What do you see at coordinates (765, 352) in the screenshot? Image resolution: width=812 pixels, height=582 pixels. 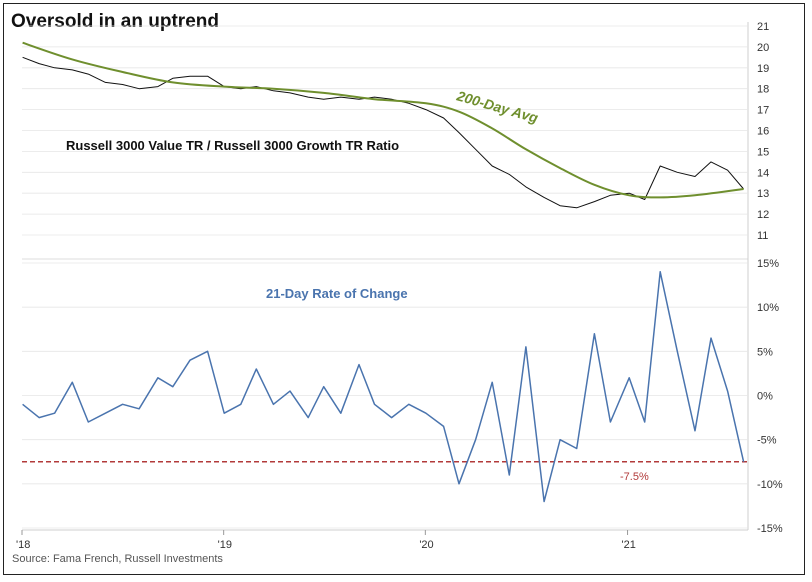 I see `bottom-y-tick-label: 5%` at bounding box center [765, 352].